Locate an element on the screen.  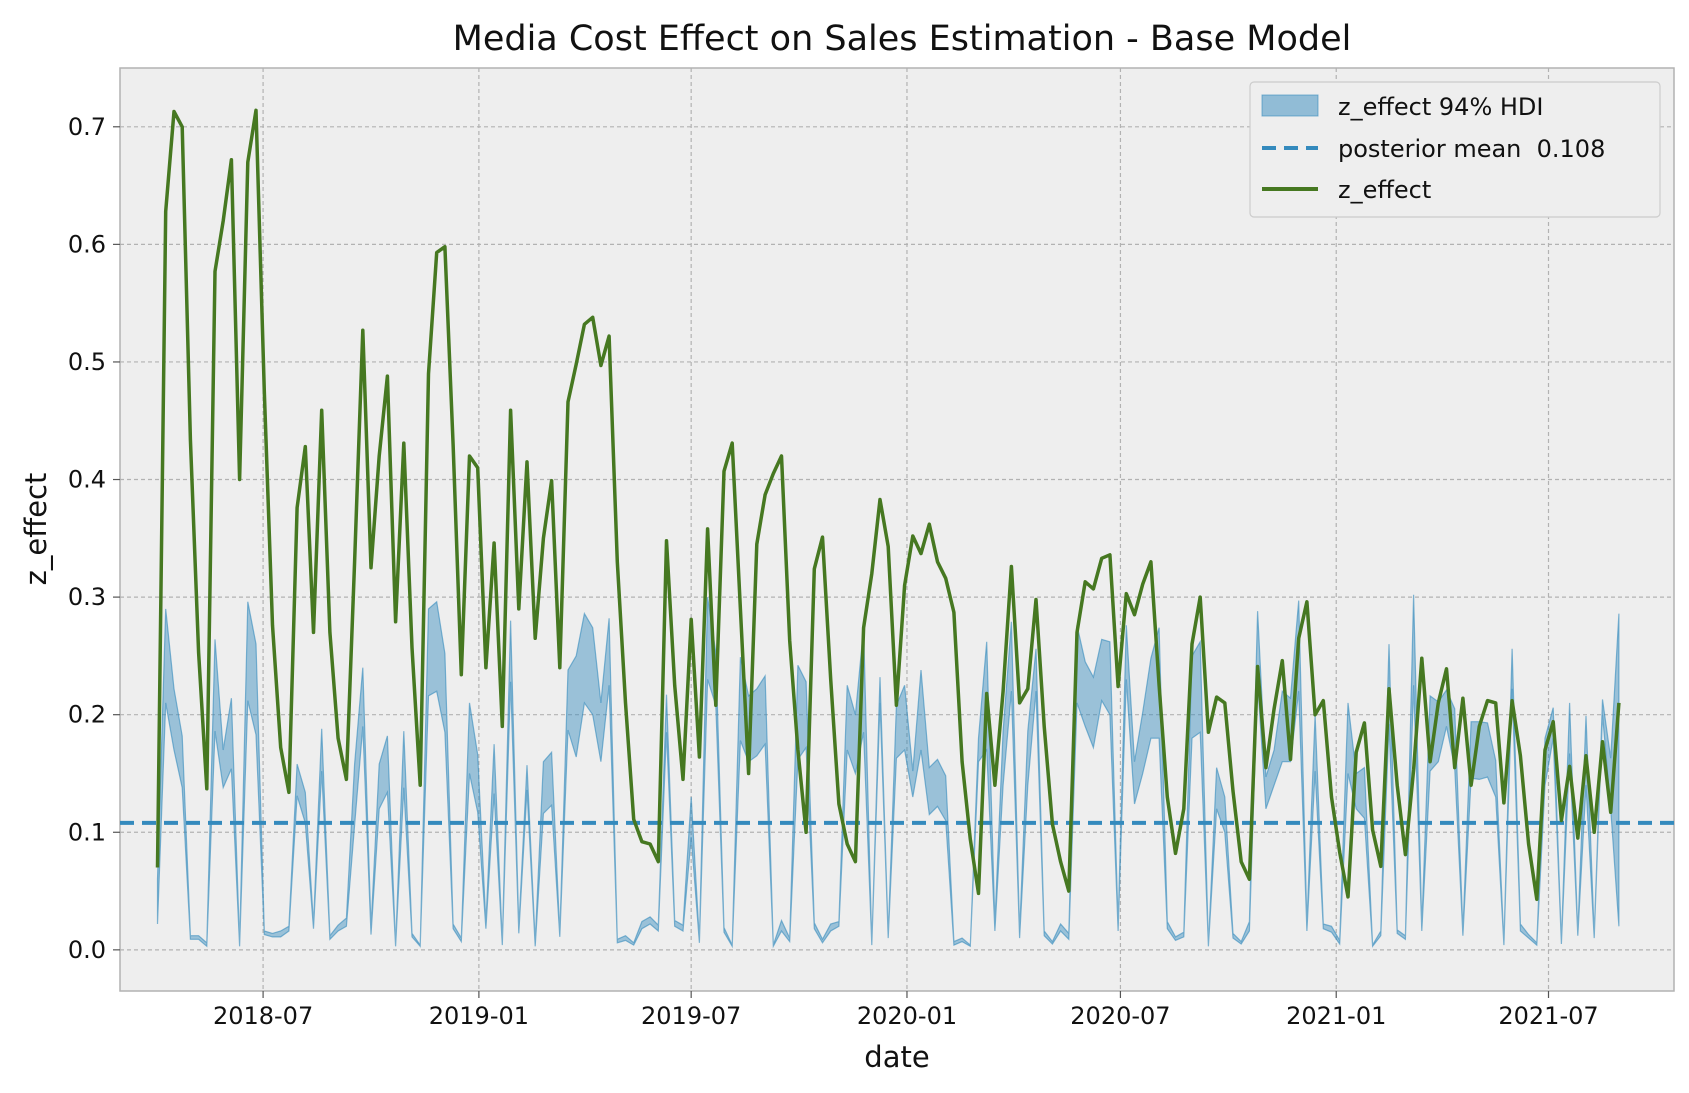
x-tick-label: 2018-07 is located at coordinates (263, 1016).